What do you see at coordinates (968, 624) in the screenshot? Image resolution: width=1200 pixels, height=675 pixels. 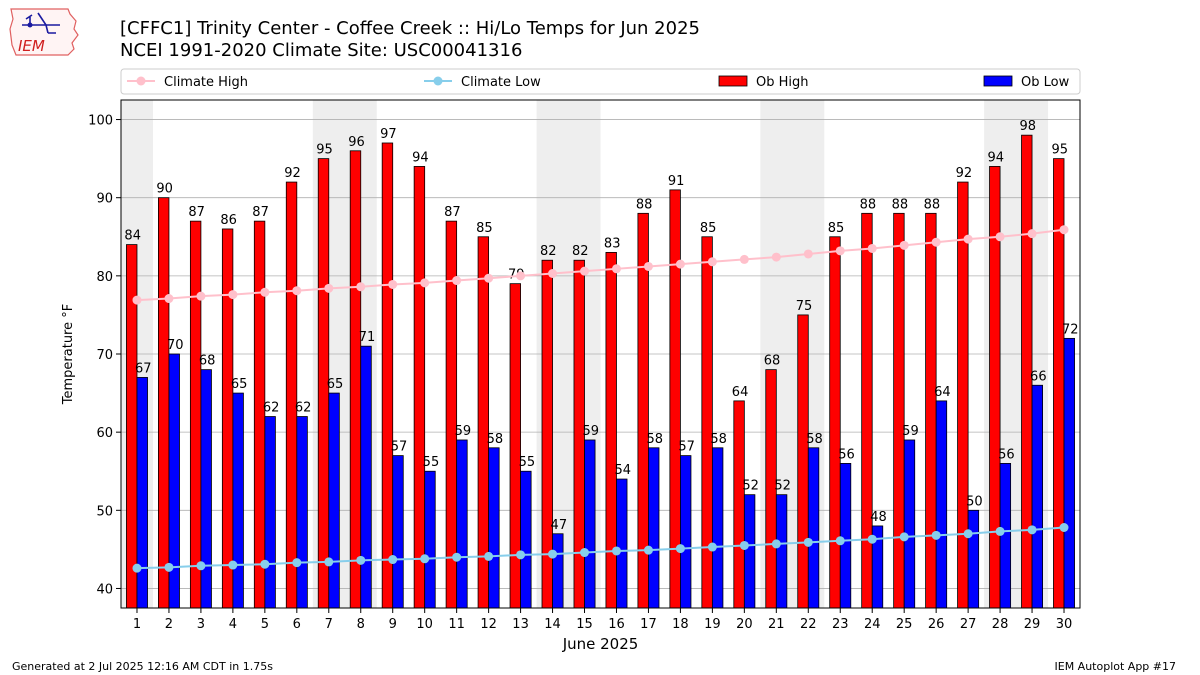 I see `x-tick-label: 27` at bounding box center [968, 624].